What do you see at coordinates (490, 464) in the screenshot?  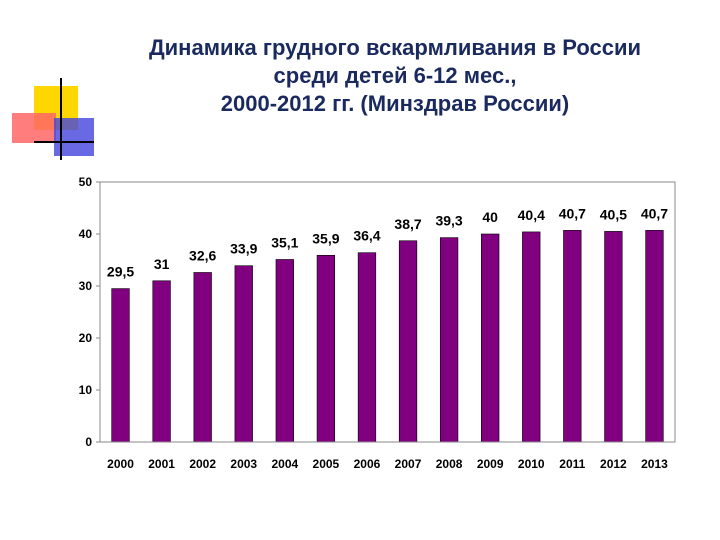 I see `x-tick-label: 2009` at bounding box center [490, 464].